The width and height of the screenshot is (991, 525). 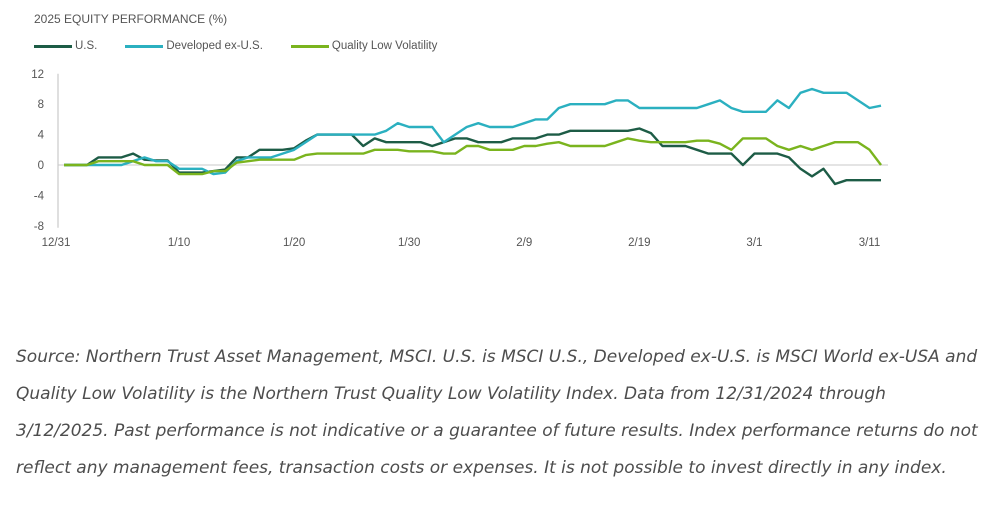 What do you see at coordinates (409, 243) in the screenshot?
I see `x-tick-label: 1/30` at bounding box center [409, 243].